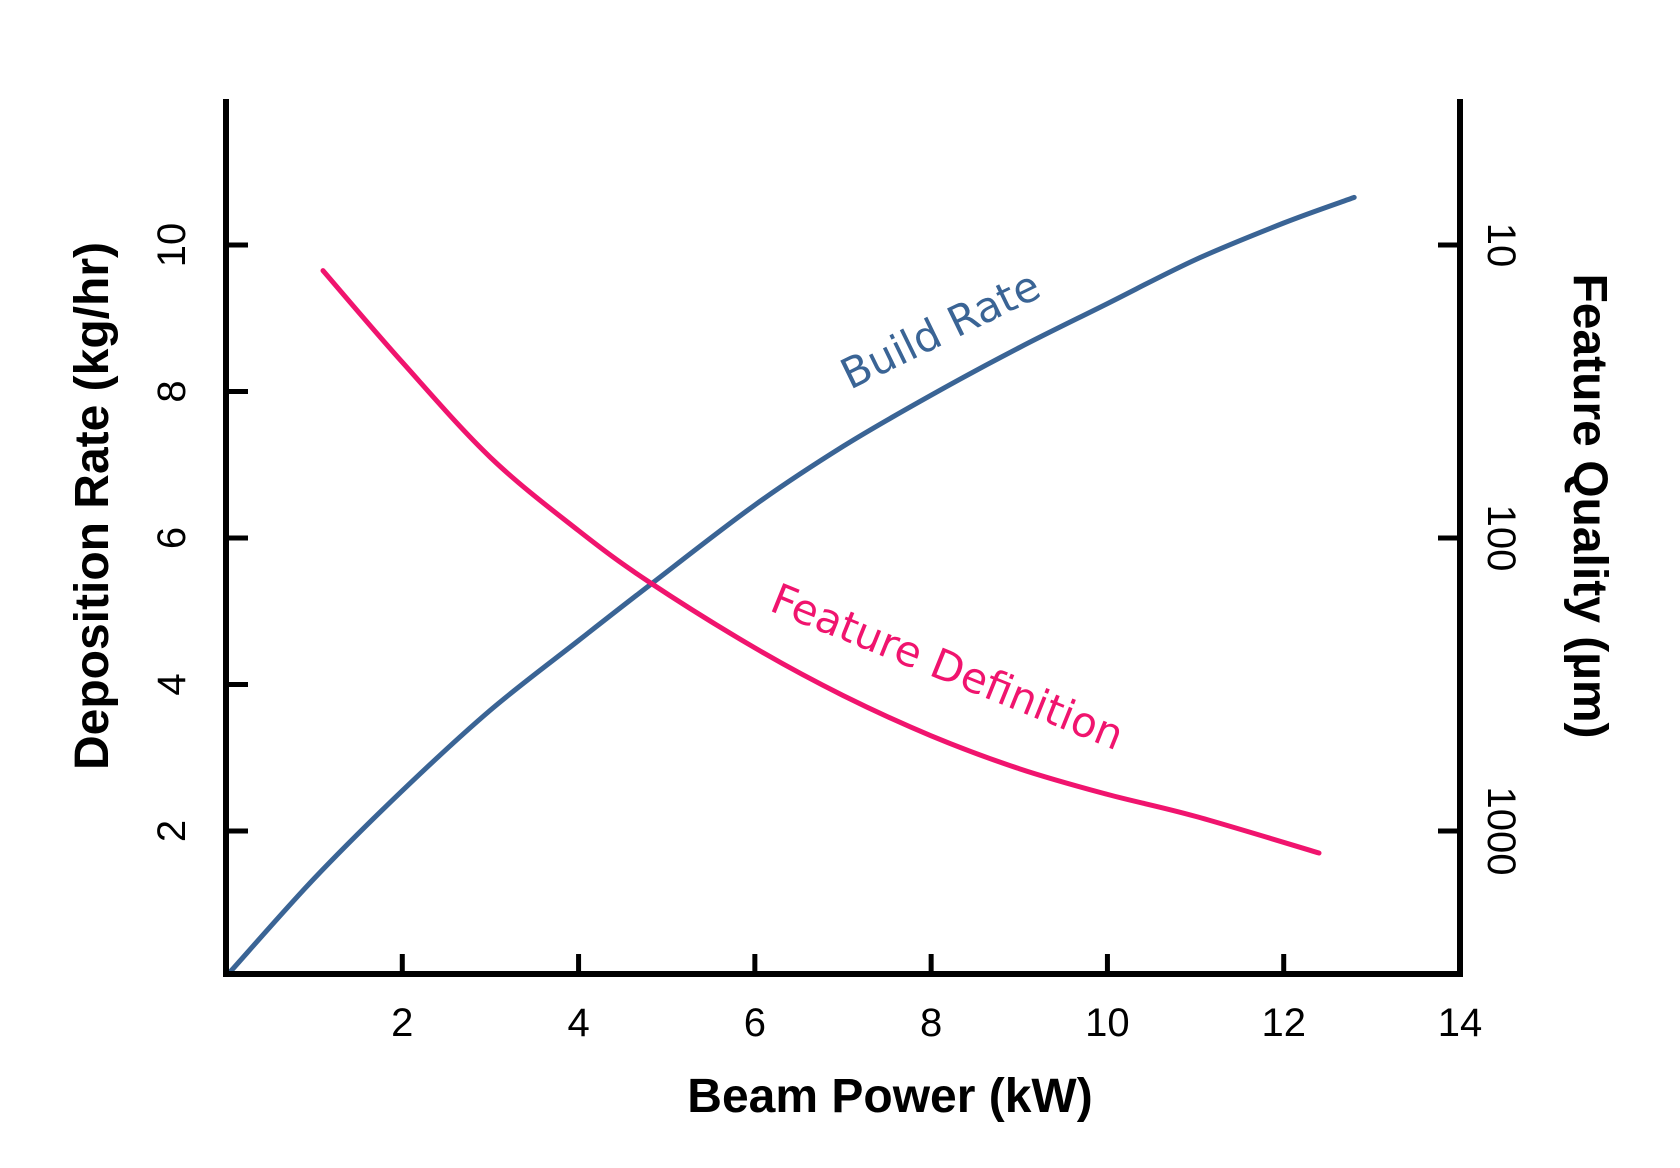 The image size is (1680, 1168). I want to click on y2-tick-label: 10, so click(1501, 245).